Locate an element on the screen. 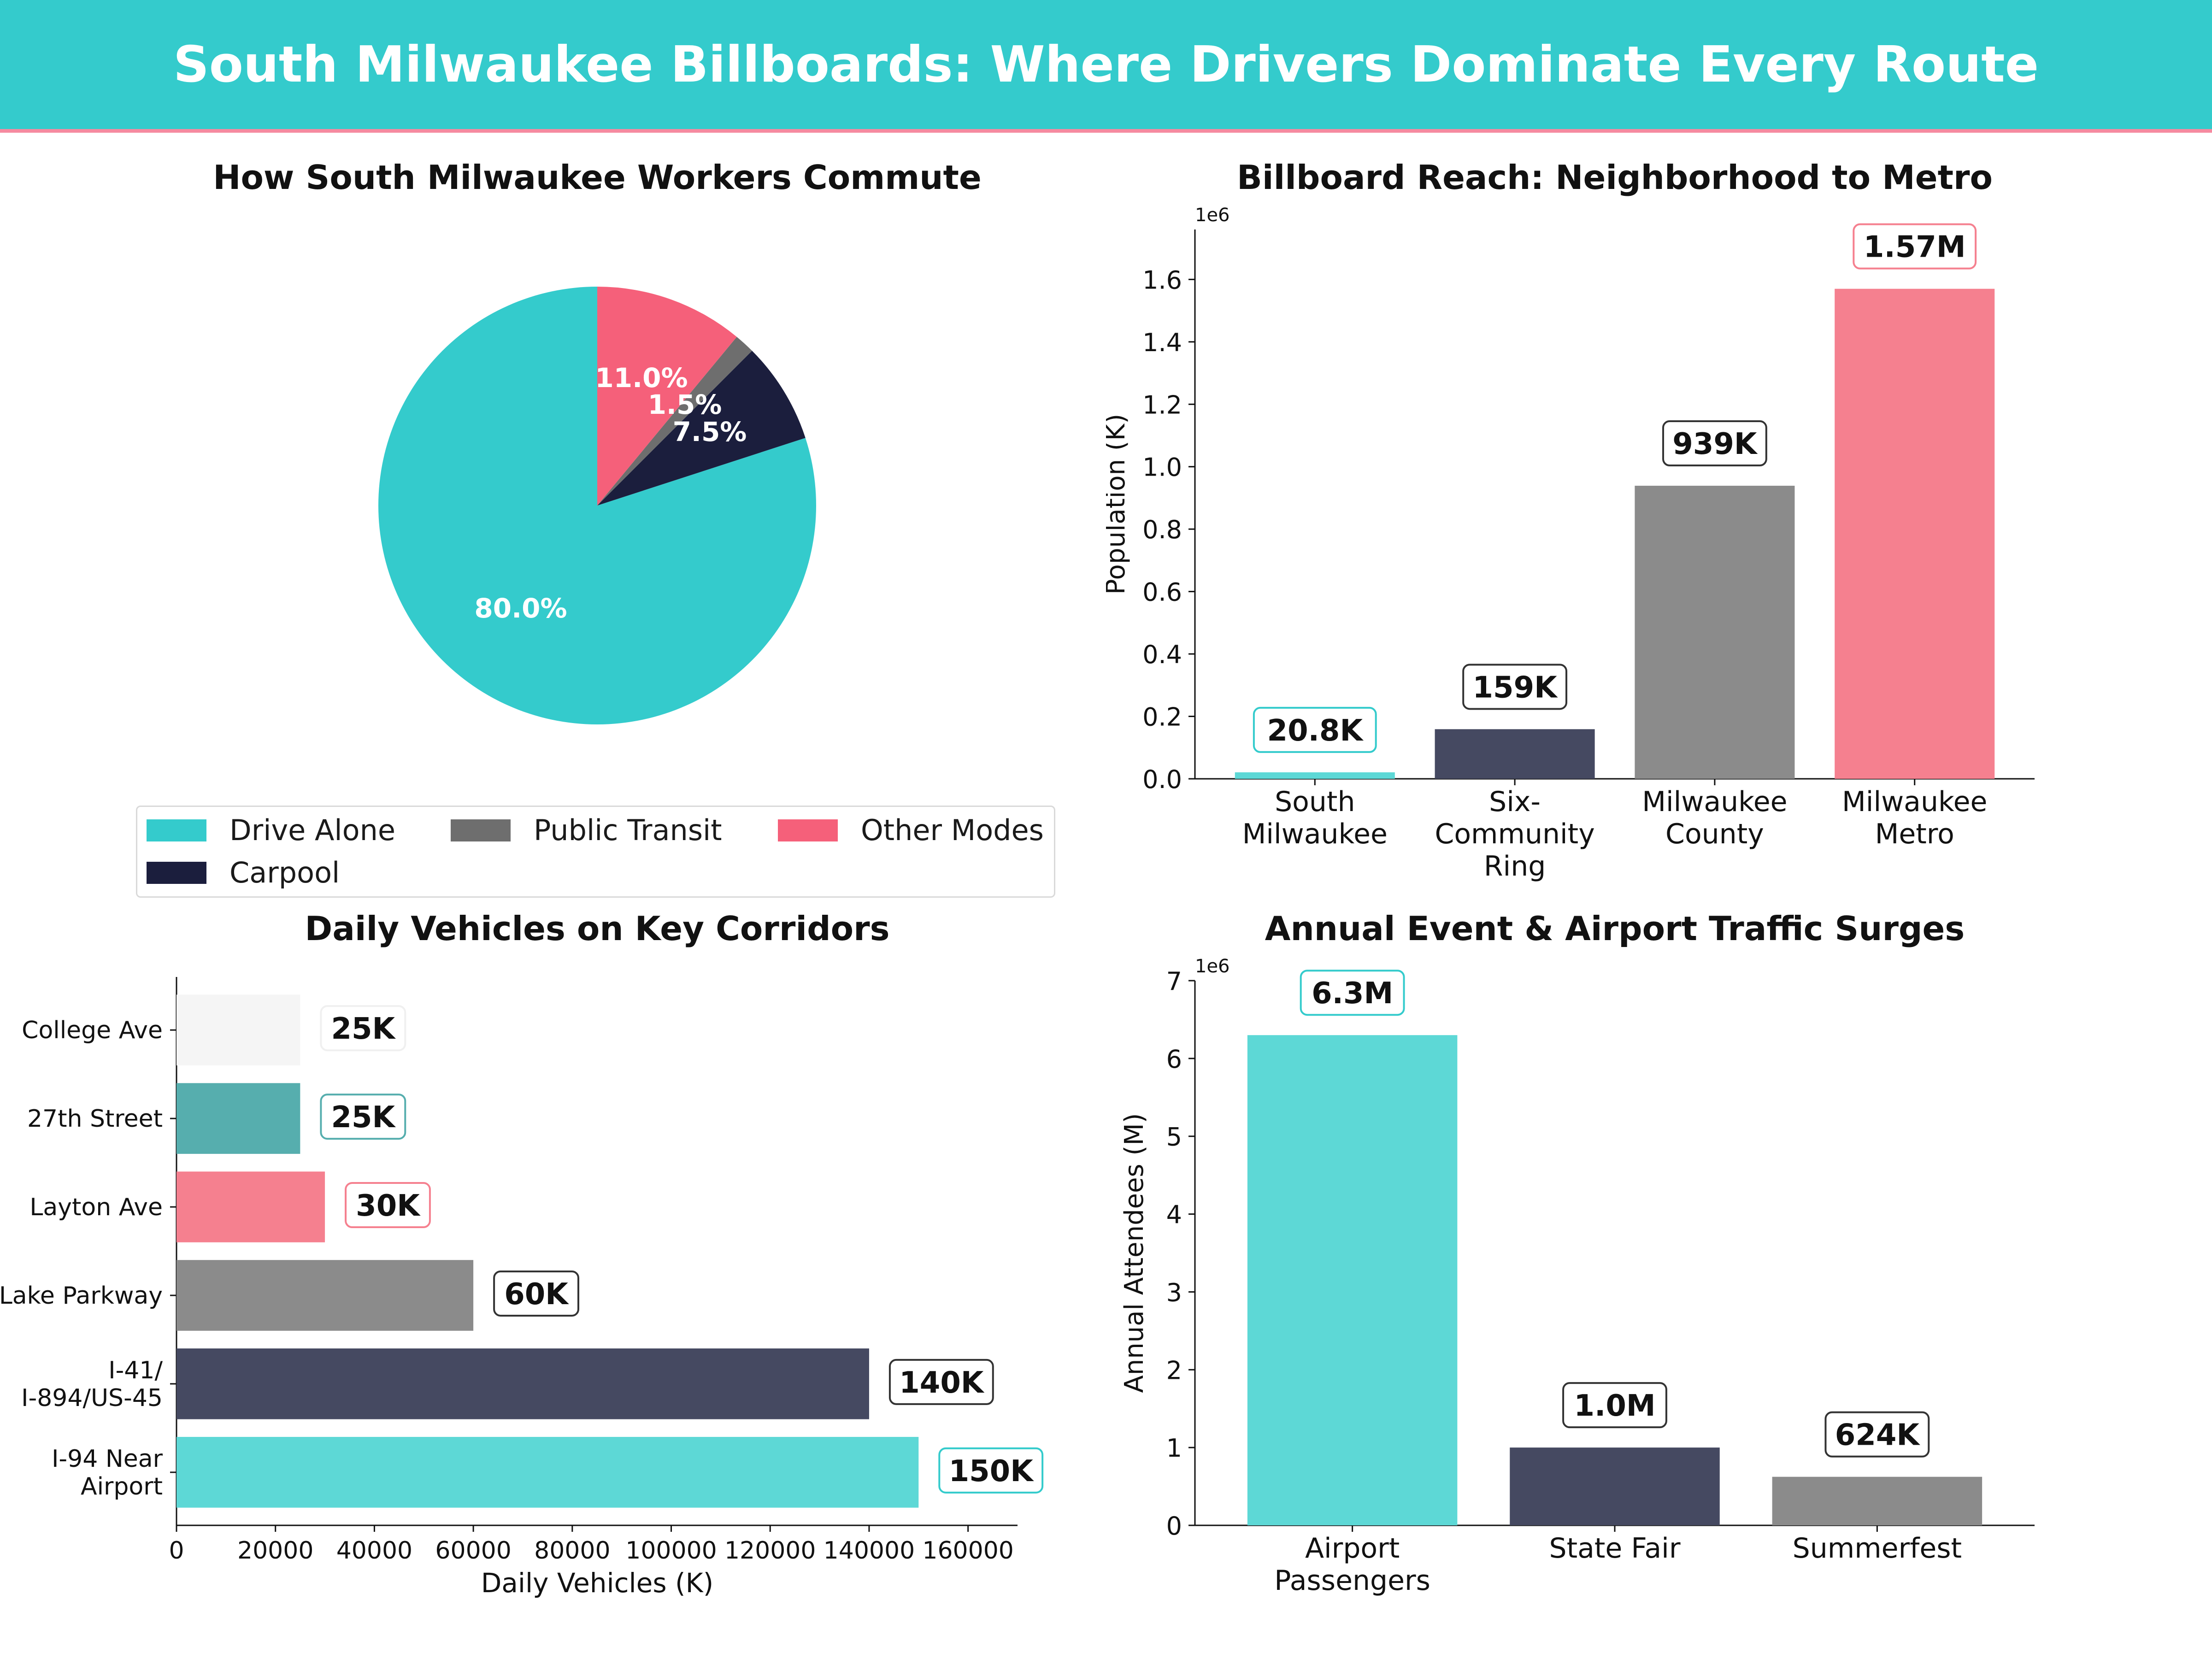  reach-value-label-text: 939K is located at coordinates (1715, 444).